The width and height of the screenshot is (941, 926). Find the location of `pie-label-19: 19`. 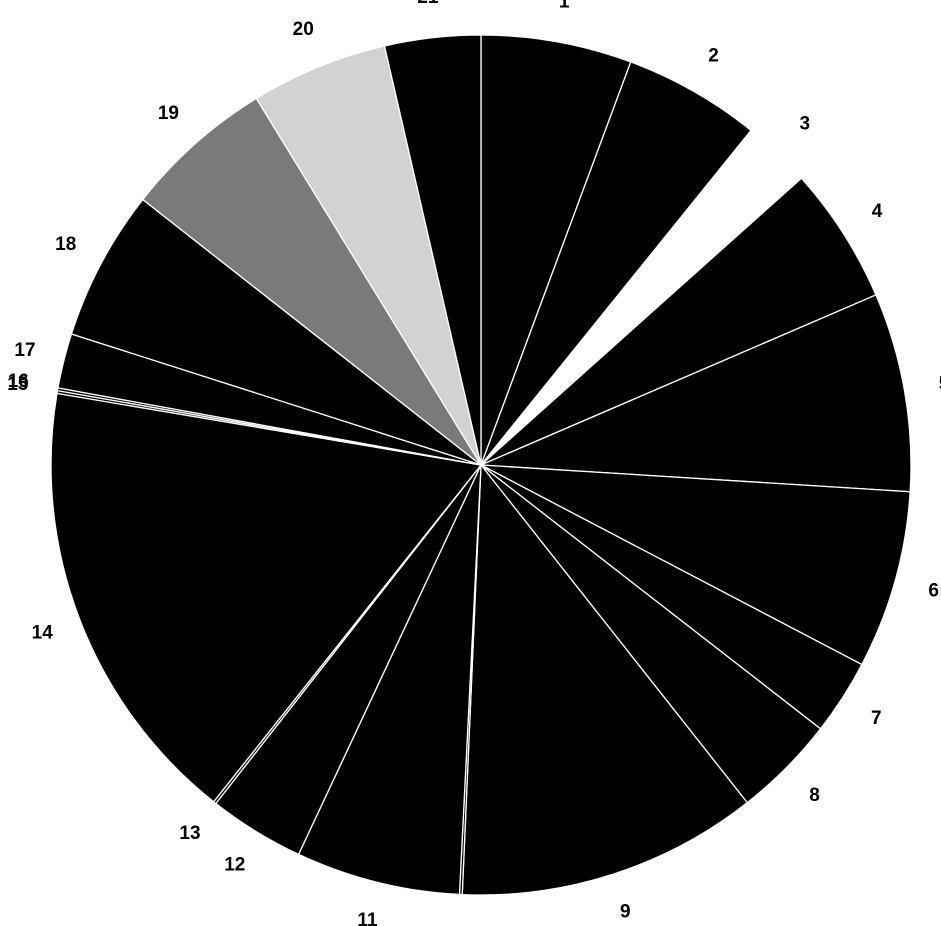

pie-label-19: 19 is located at coordinates (168, 113).